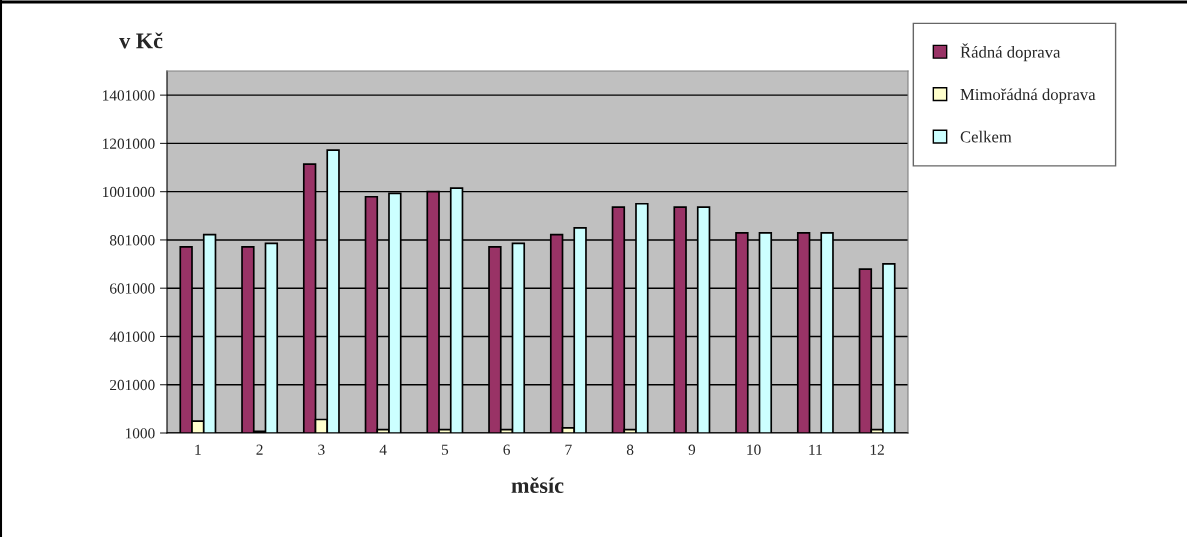 This screenshot has width=1187, height=537. Describe the element at coordinates (383, 449) in the screenshot. I see `x-tick-label: 4` at that location.